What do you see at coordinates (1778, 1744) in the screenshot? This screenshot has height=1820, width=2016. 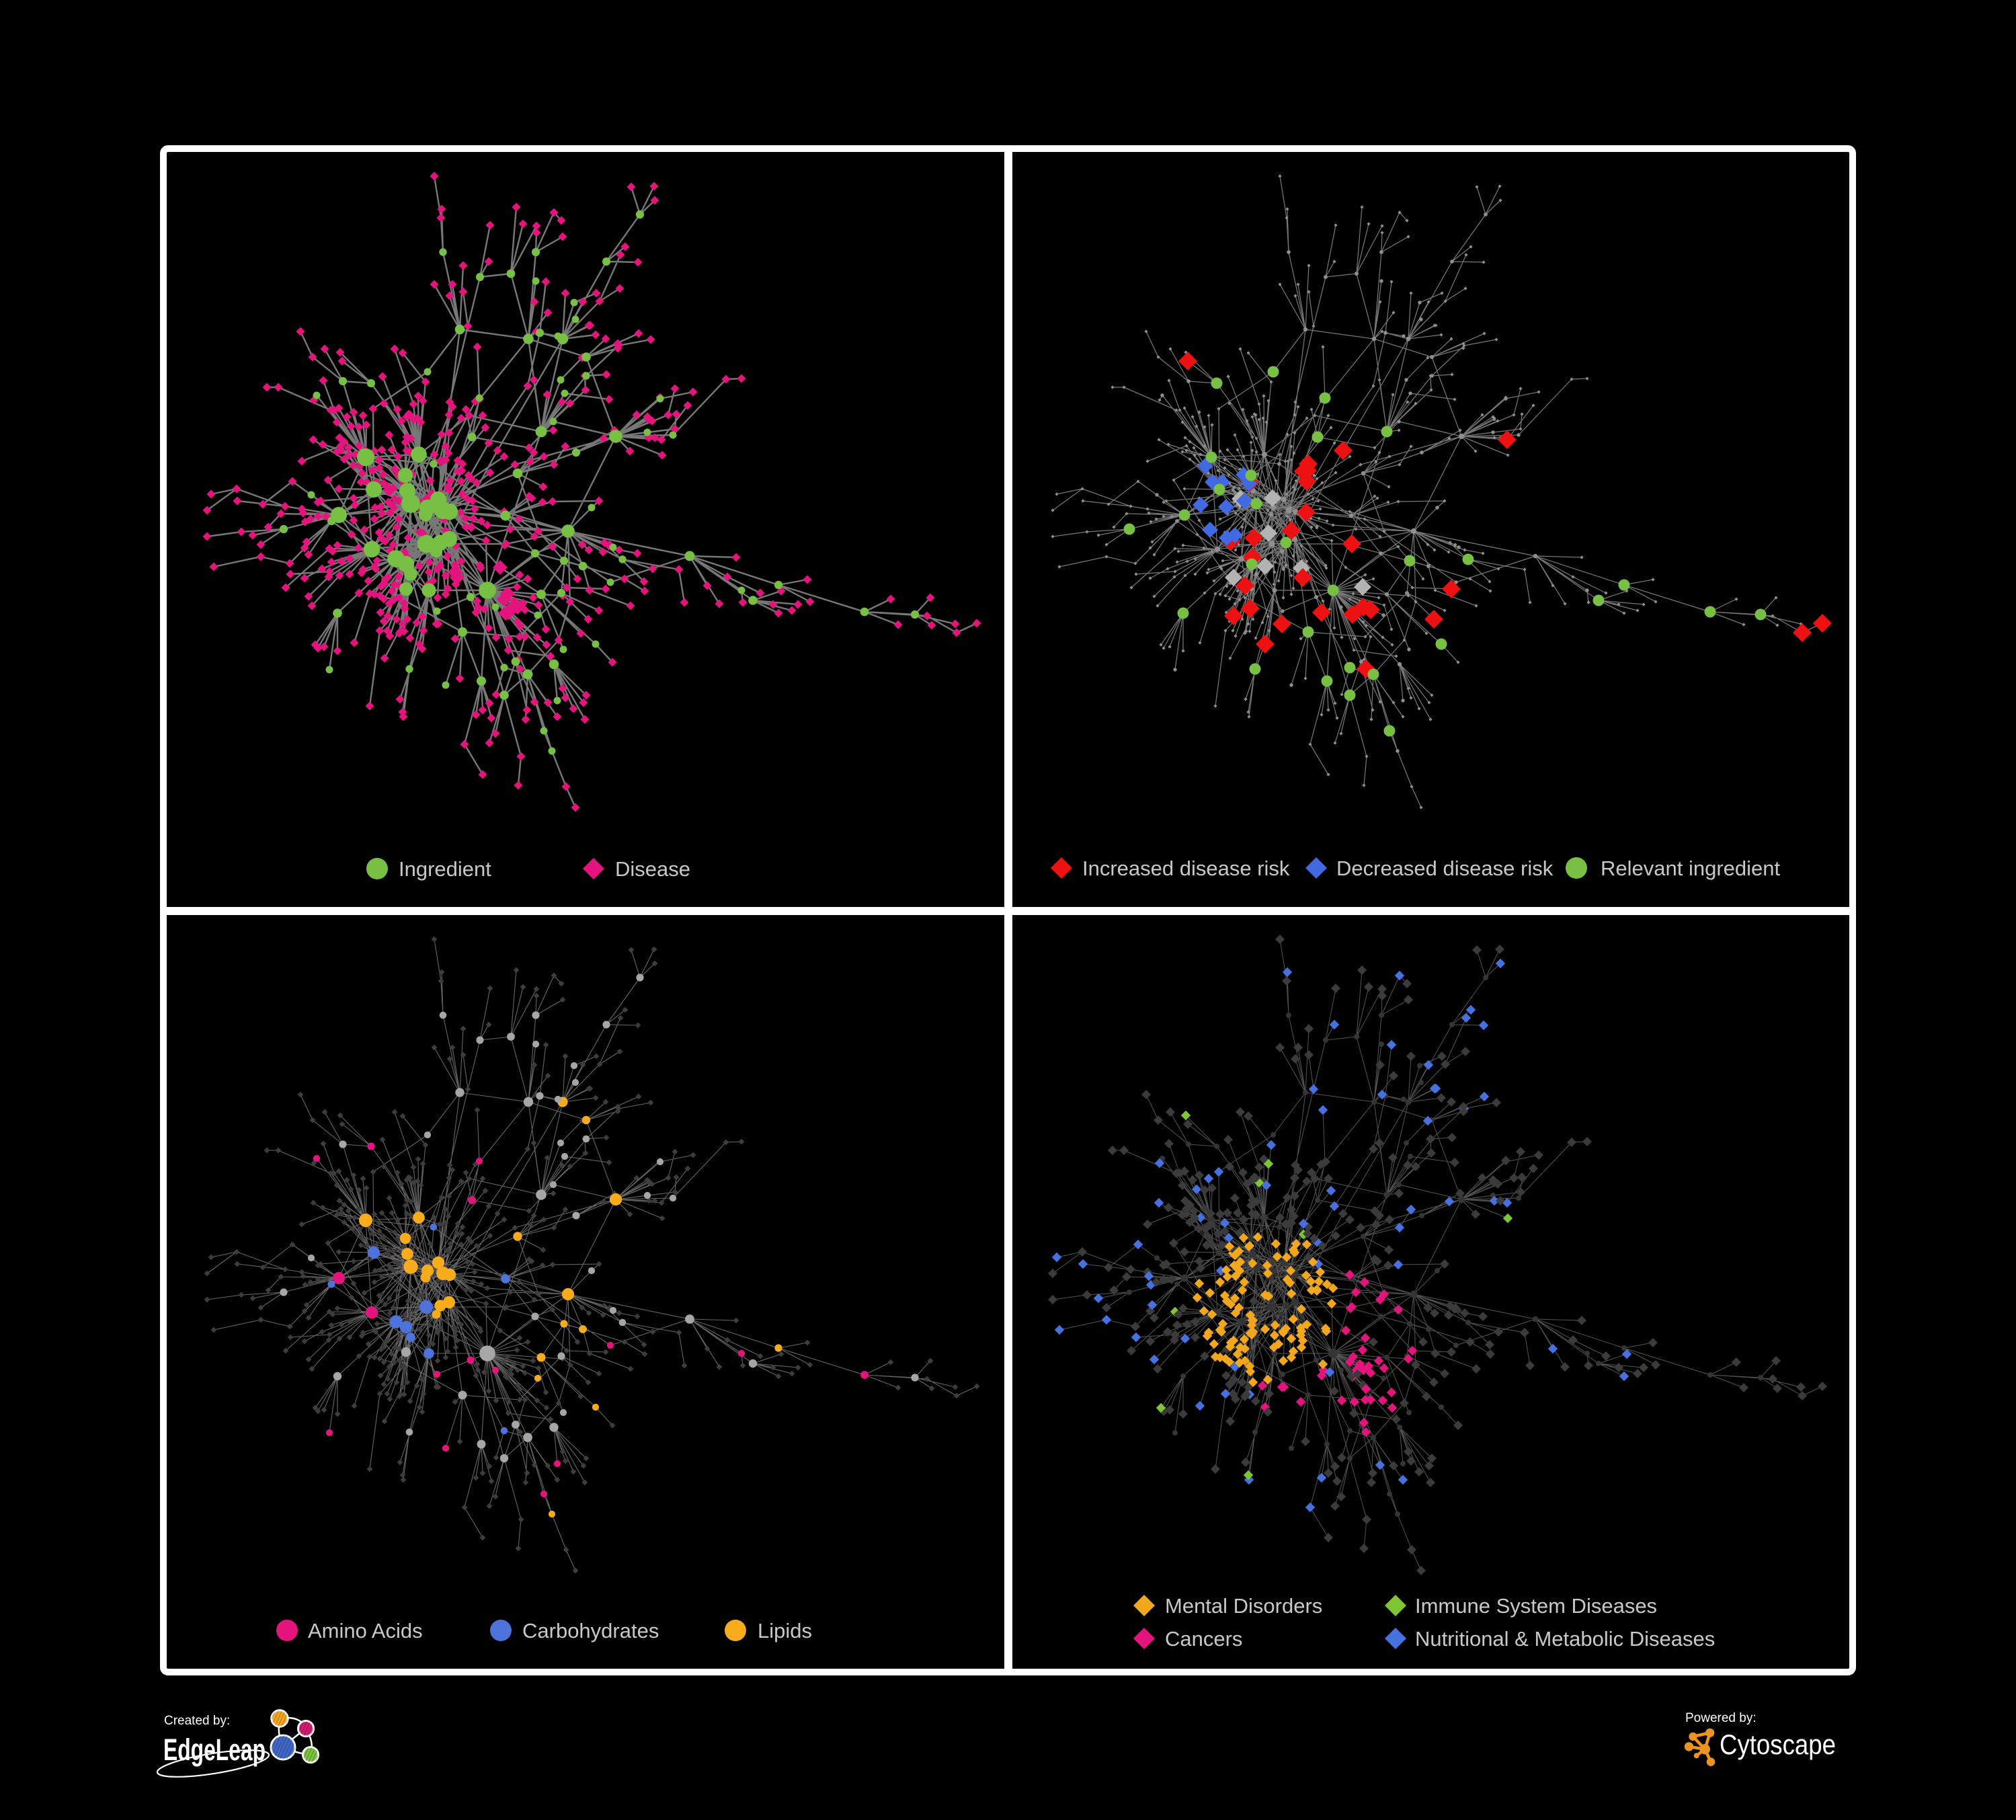 I see `svg-text: Cytoscape` at bounding box center [1778, 1744].